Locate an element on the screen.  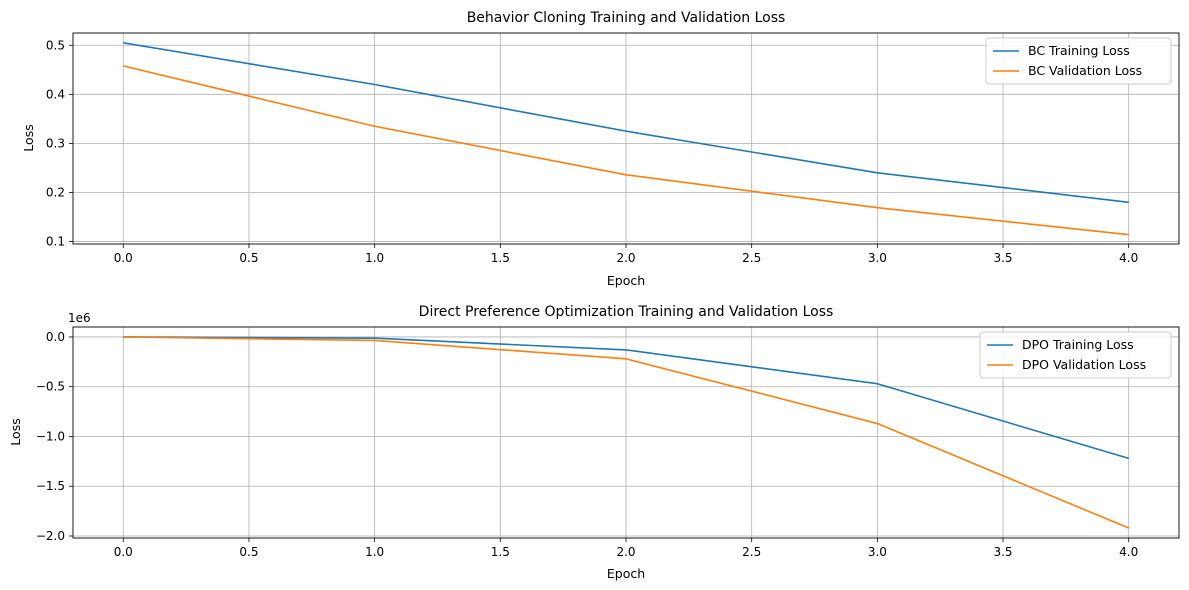
legend: DPO Training Loss DPO Validation Loss is located at coordinates (1075, 355).